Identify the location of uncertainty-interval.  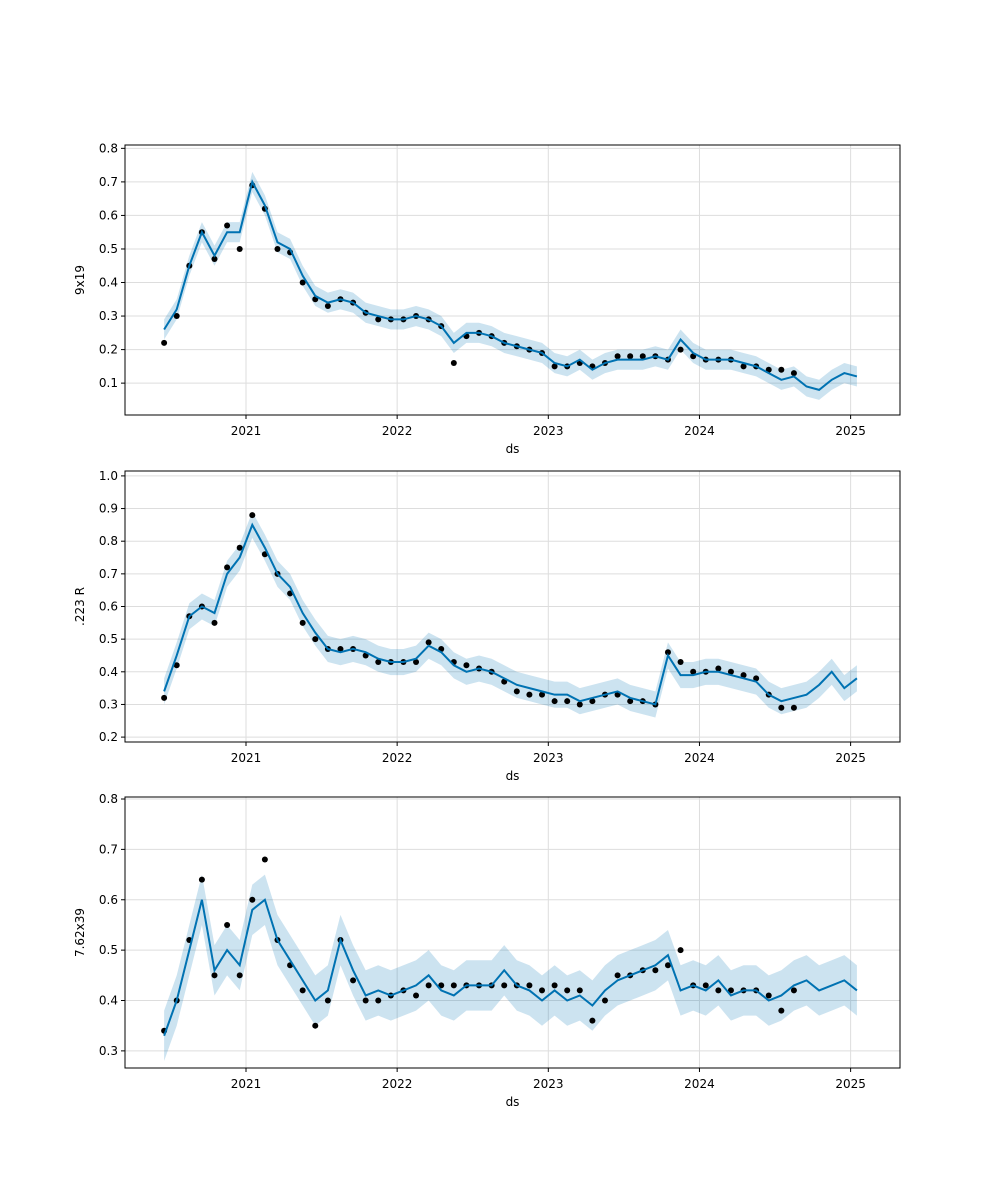
(510, 967).